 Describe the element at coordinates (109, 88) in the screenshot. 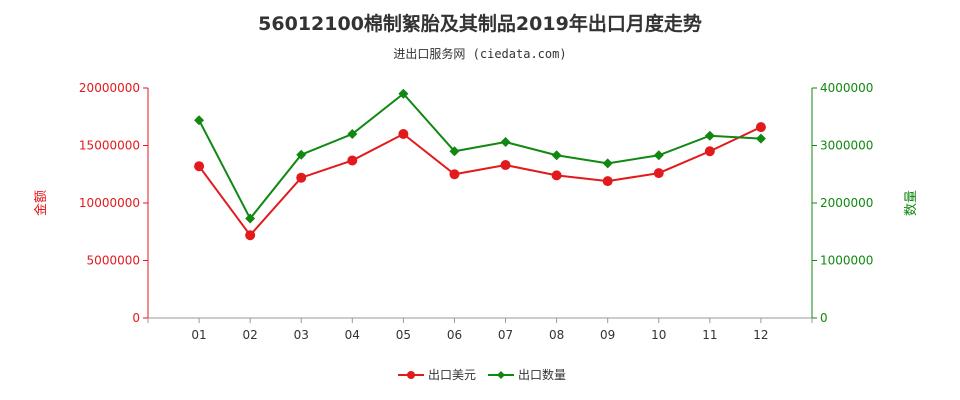

I see `y-left-tick-label: 20000000` at that location.